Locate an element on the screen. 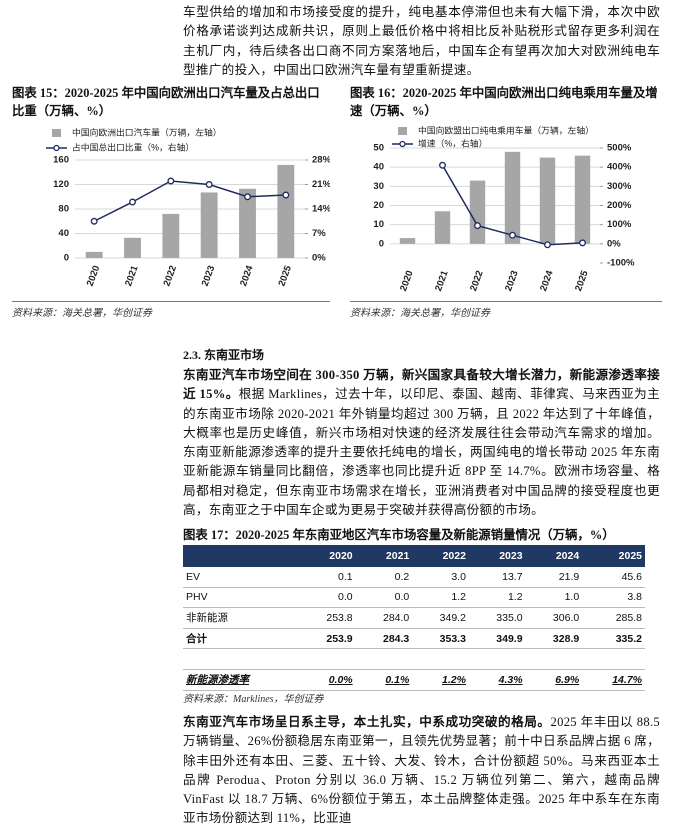 This screenshot has width=675, height=829. line-series is located at coordinates (189, 201).